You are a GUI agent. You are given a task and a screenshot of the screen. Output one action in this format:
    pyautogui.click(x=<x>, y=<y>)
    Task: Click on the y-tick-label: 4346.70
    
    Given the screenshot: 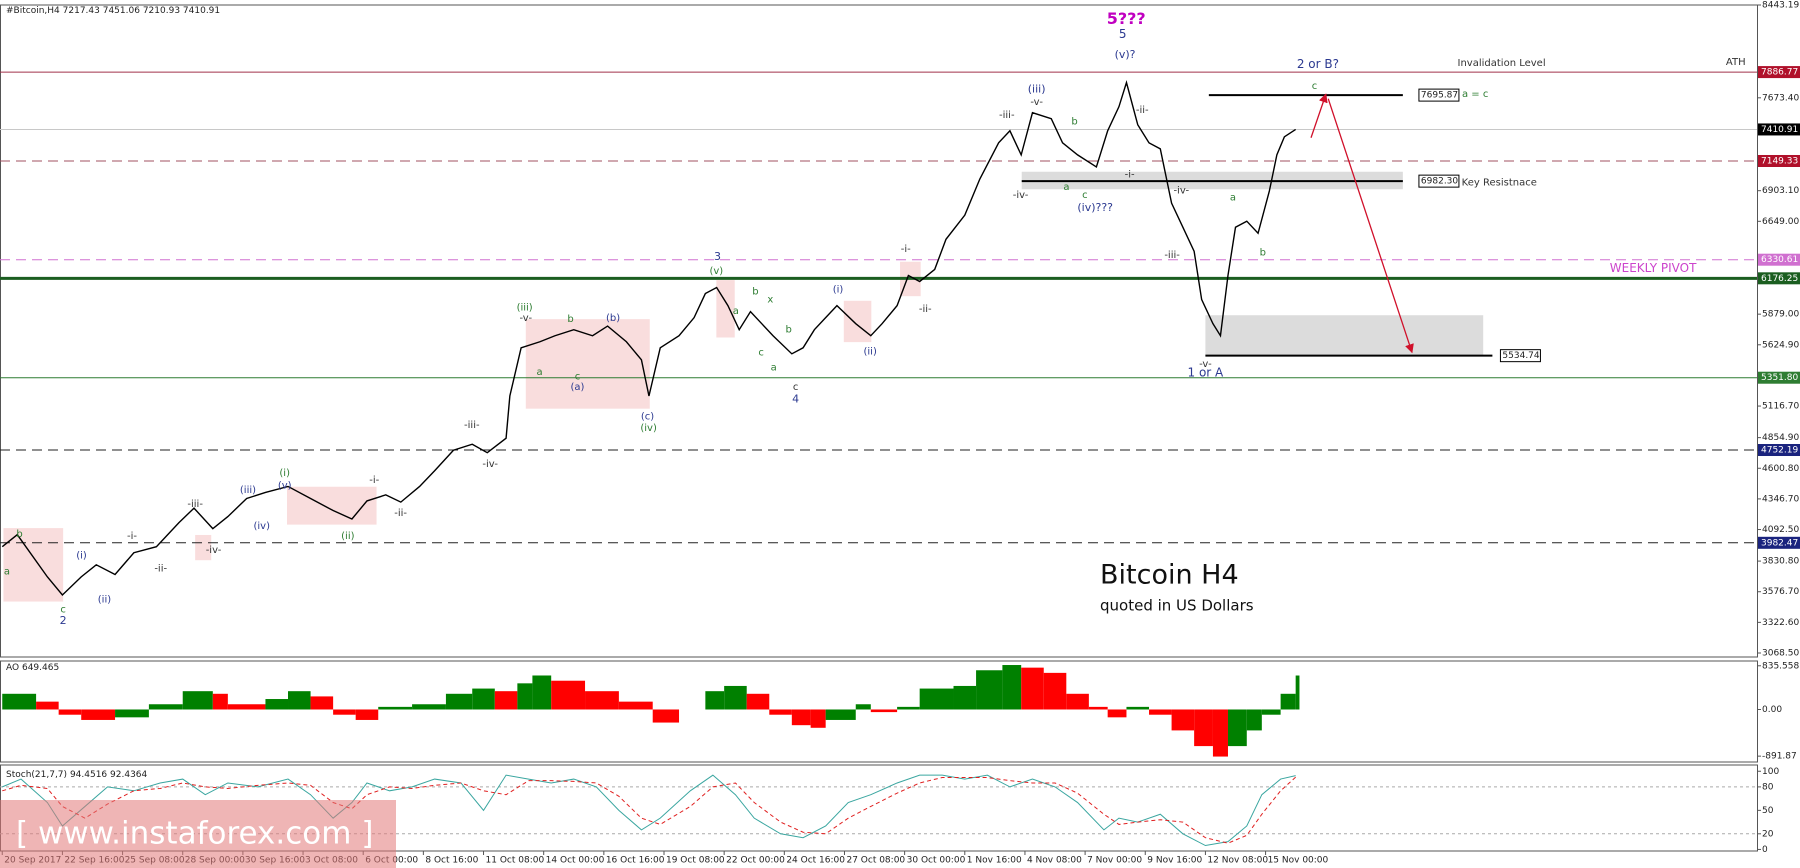 What is the action you would take?
    pyautogui.click(x=1780, y=499)
    